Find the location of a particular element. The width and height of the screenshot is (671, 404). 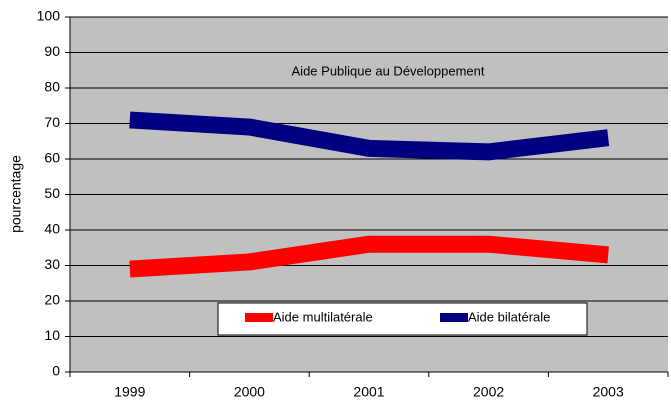

y-tick-label: 0 is located at coordinates (56, 371).